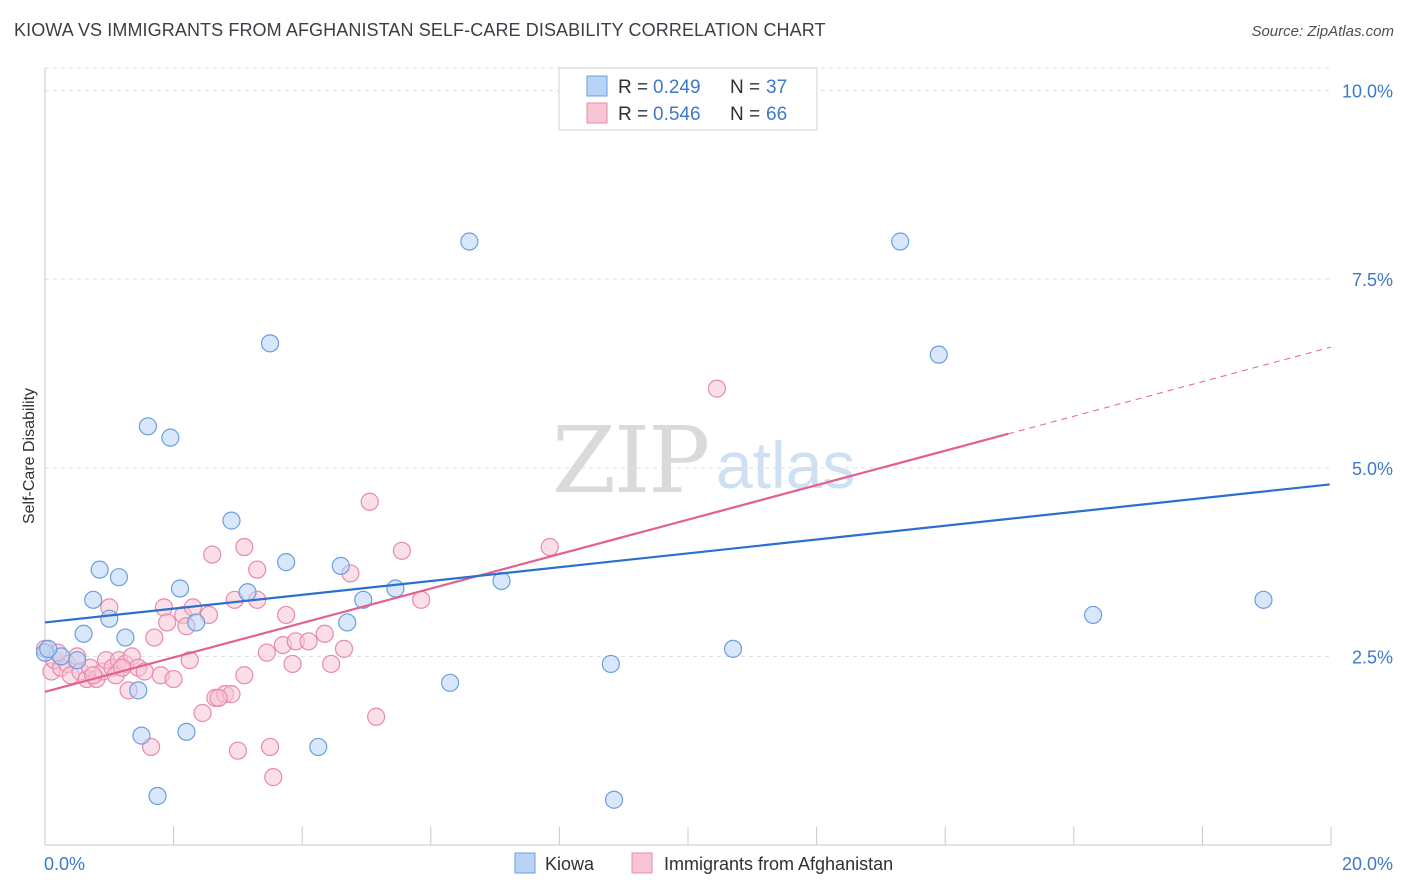 The width and height of the screenshot is (1406, 892). I want to click on x-axis-ticks, so click(688, 836).